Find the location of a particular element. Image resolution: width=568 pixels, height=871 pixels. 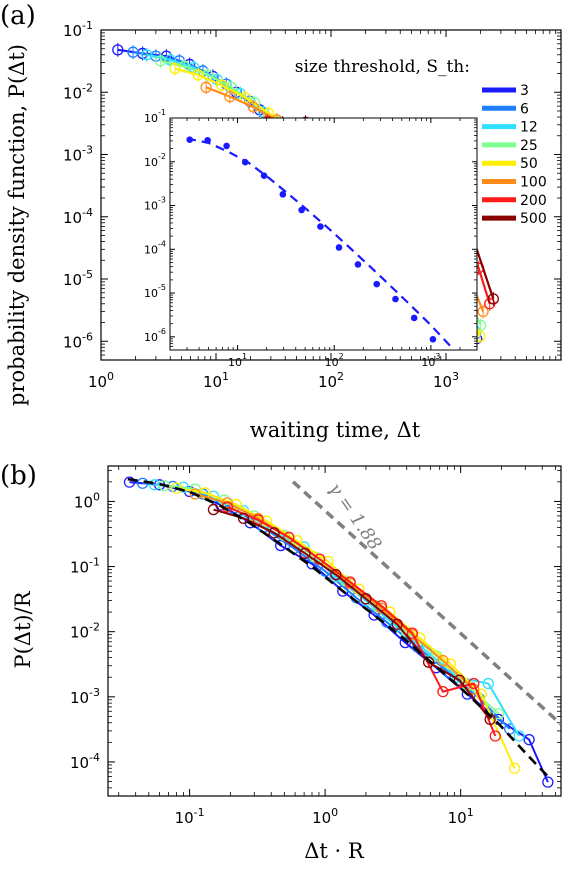

inset-frame is located at coordinates (323, 234).